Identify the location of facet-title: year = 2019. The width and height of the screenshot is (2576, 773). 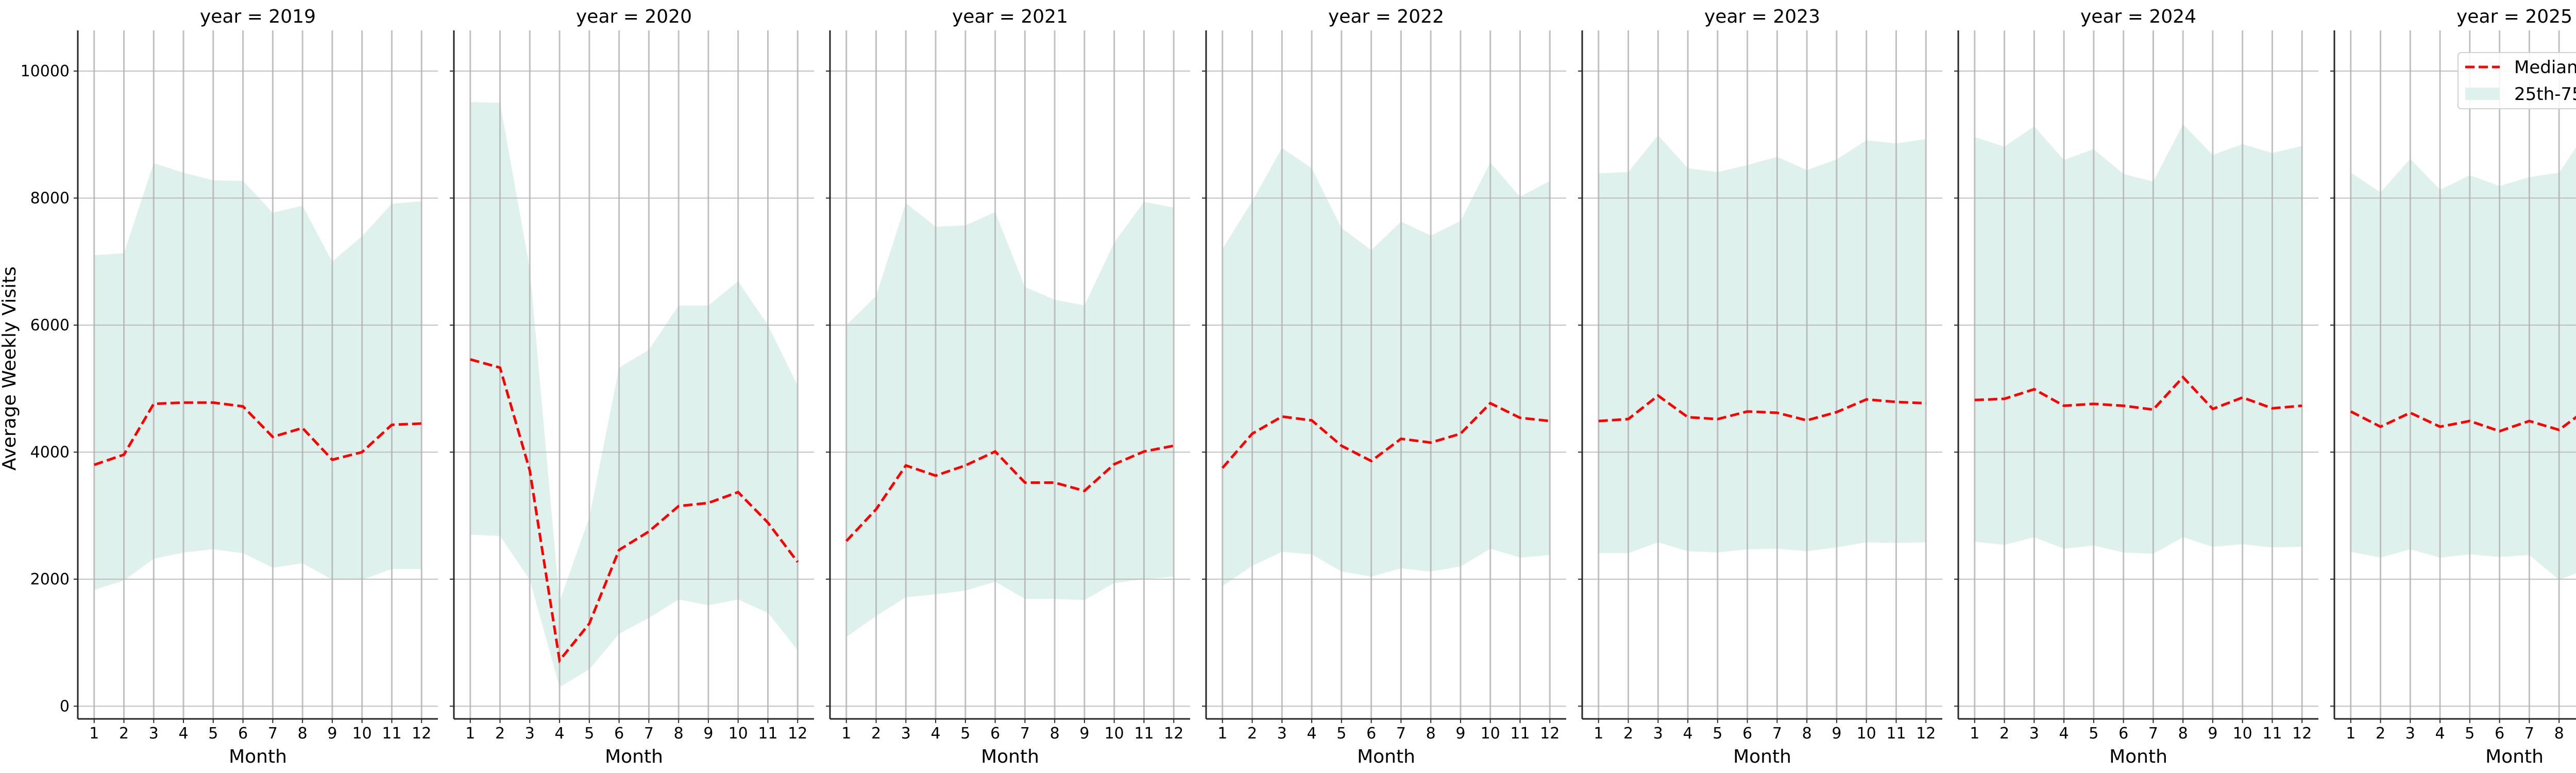
(258, 16).